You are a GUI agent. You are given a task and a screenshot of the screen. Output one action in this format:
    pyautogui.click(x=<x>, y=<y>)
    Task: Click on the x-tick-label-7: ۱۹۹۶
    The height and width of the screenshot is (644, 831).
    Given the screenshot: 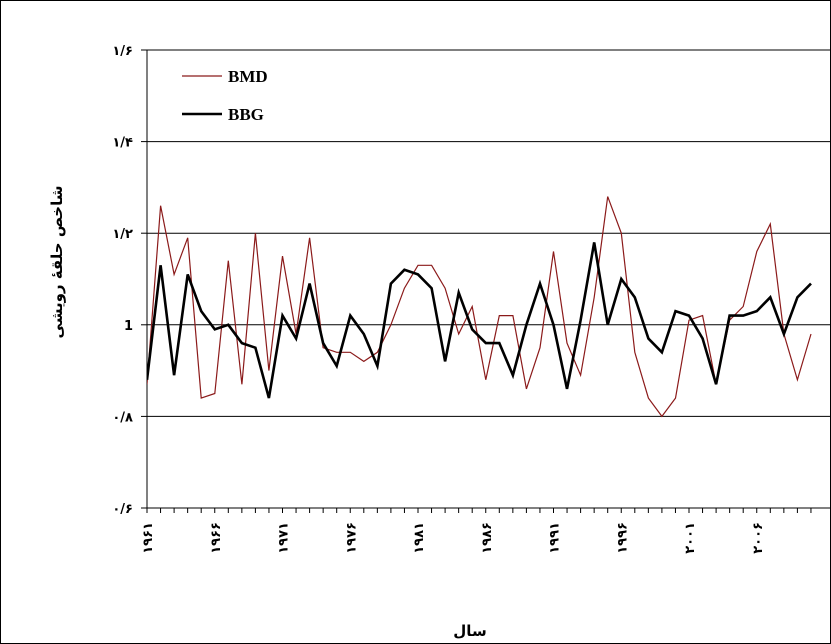 What is the action you would take?
    pyautogui.click(x=622, y=538)
    